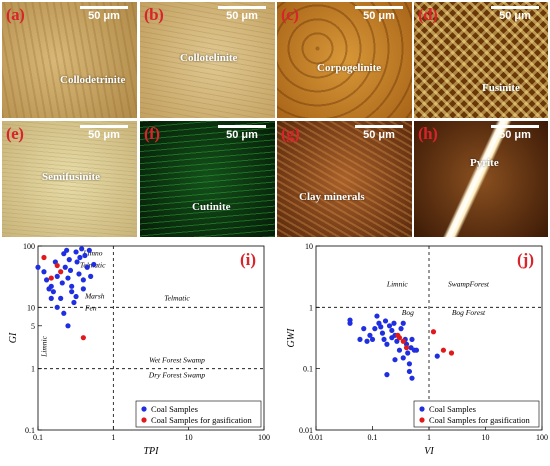 The width and height of the screenshot is (550, 466). Describe the element at coordinates (207, 179) in the screenshot. I see `micrograph-panel-f: (f) 50 μm Cutinite` at that location.